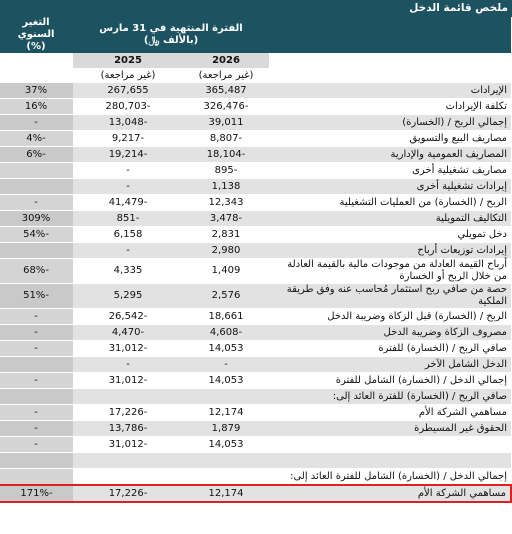  What do you see at coordinates (128, 106) in the screenshot?
I see `value-2025: -280,703` at bounding box center [128, 106].